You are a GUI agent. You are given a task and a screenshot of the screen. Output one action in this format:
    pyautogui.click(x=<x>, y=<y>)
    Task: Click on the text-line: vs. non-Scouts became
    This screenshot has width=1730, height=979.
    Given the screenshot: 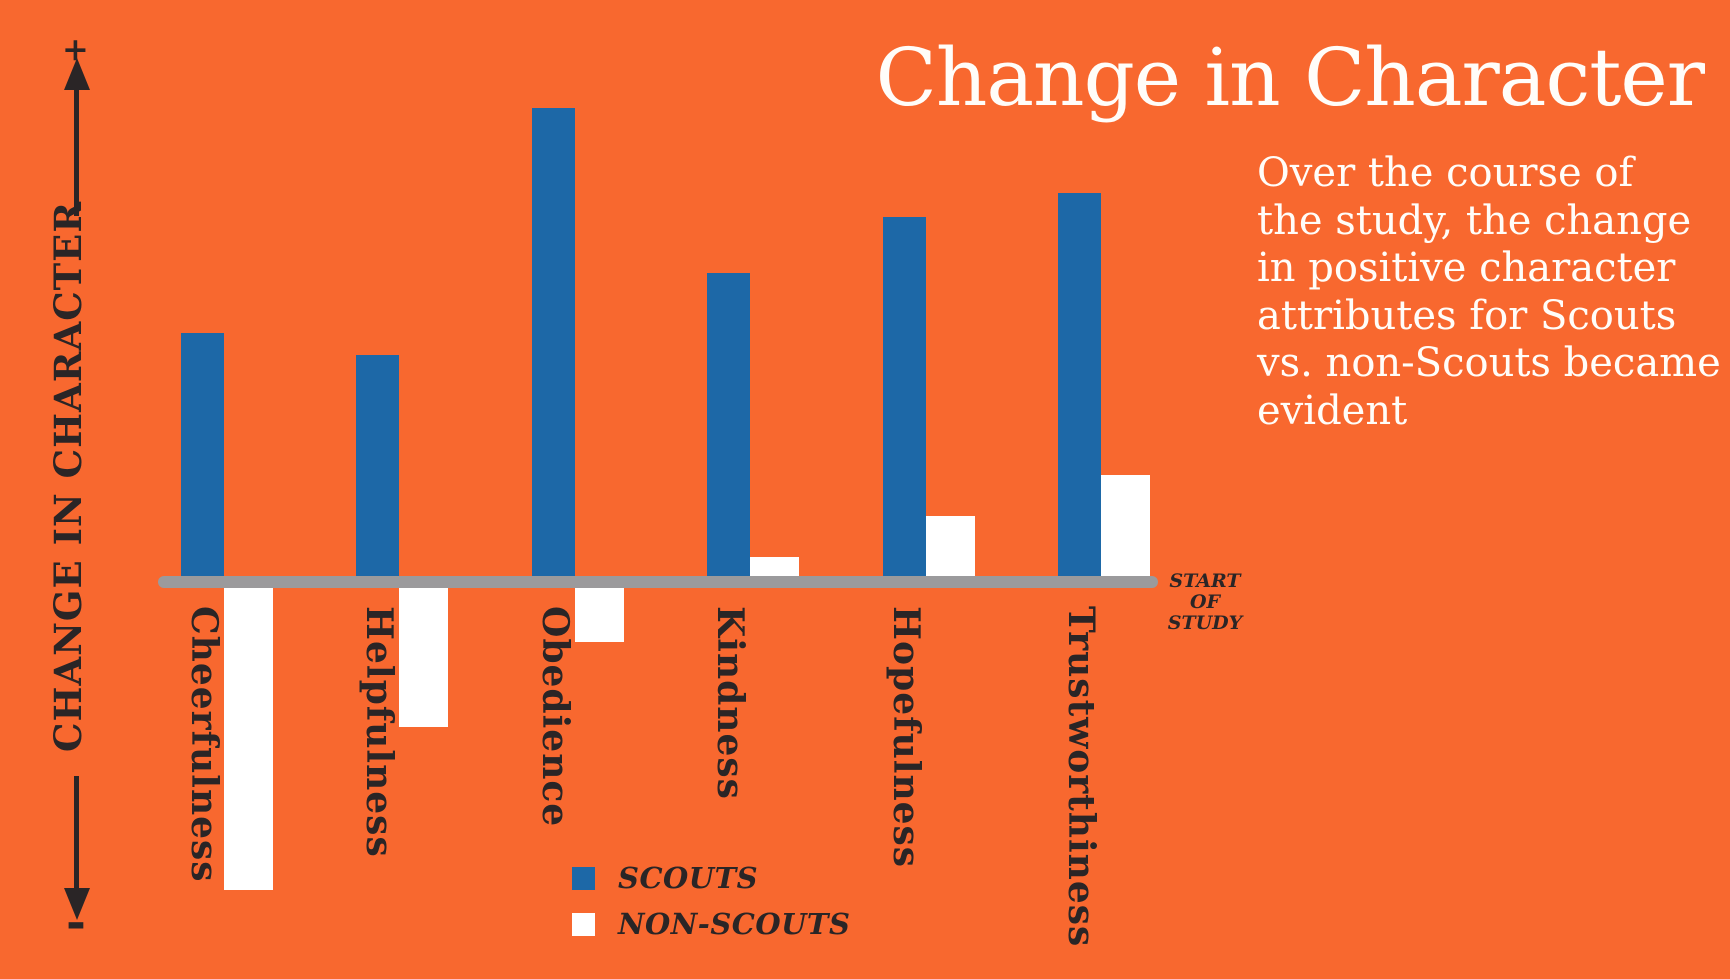 What is the action you would take?
    pyautogui.click(x=1489, y=363)
    